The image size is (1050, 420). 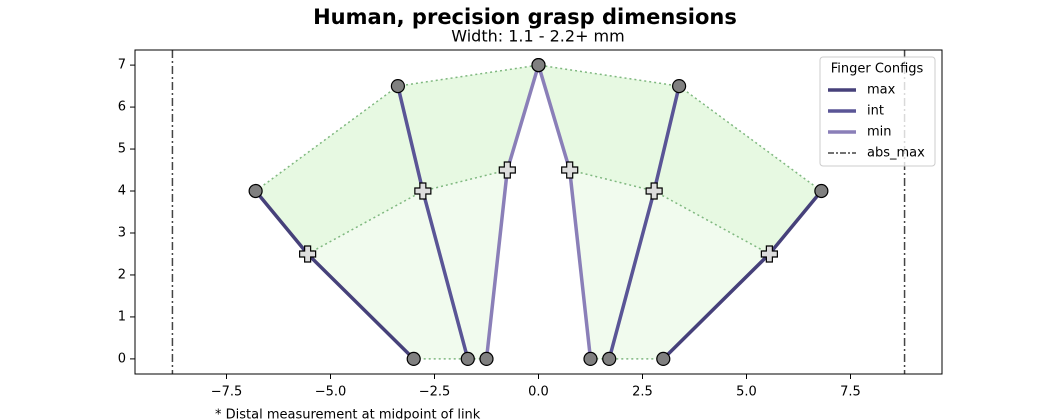 I want to click on y-tick-label: 5, so click(x=122, y=149).